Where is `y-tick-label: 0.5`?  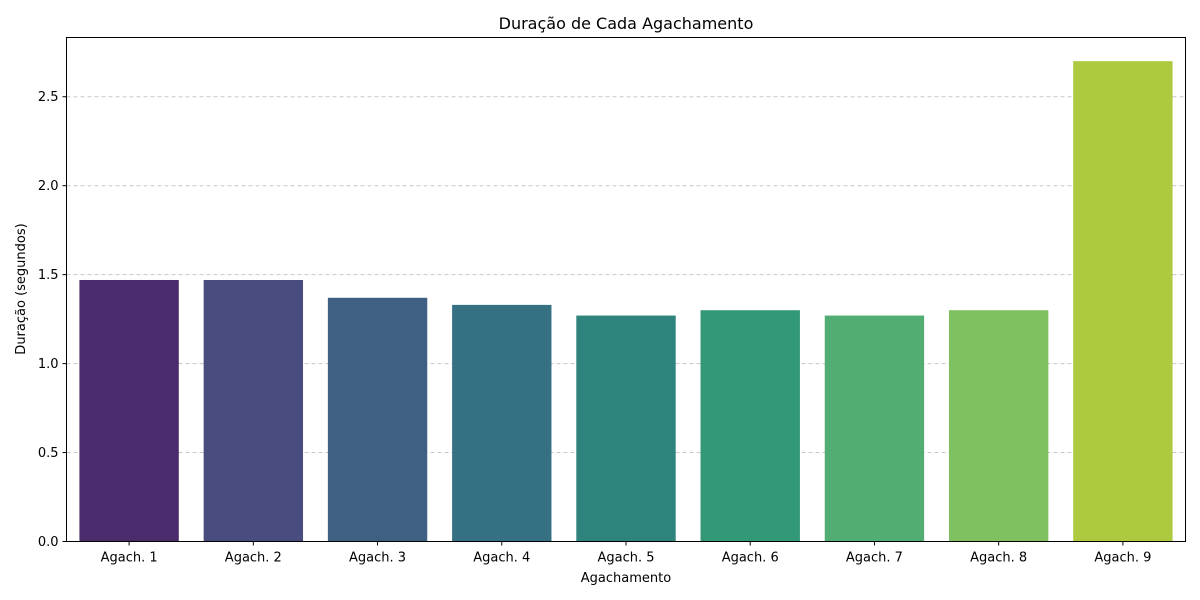 y-tick-label: 0.5 is located at coordinates (48, 453).